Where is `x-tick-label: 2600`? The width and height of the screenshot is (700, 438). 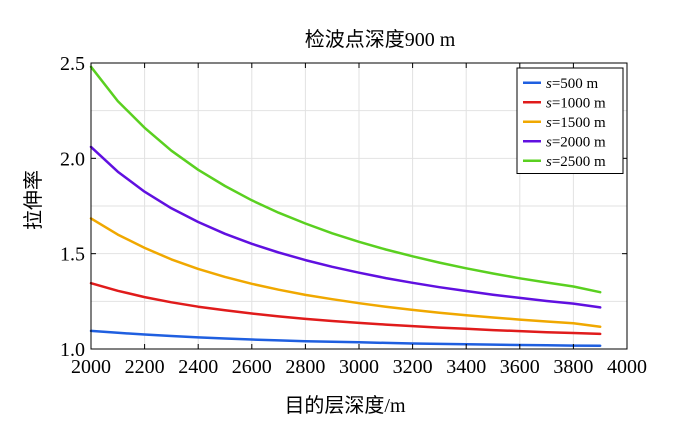 x-tick-label: 2600 is located at coordinates (252, 367).